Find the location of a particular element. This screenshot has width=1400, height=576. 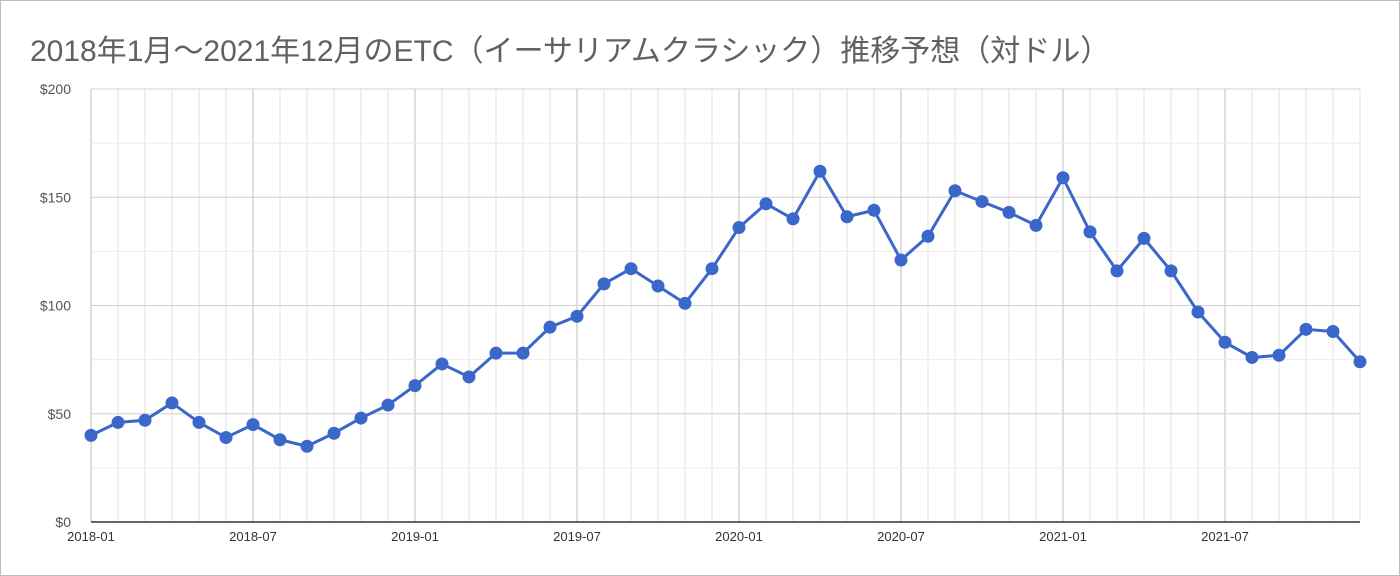

y-tick-label: $200 is located at coordinates (55, 89).